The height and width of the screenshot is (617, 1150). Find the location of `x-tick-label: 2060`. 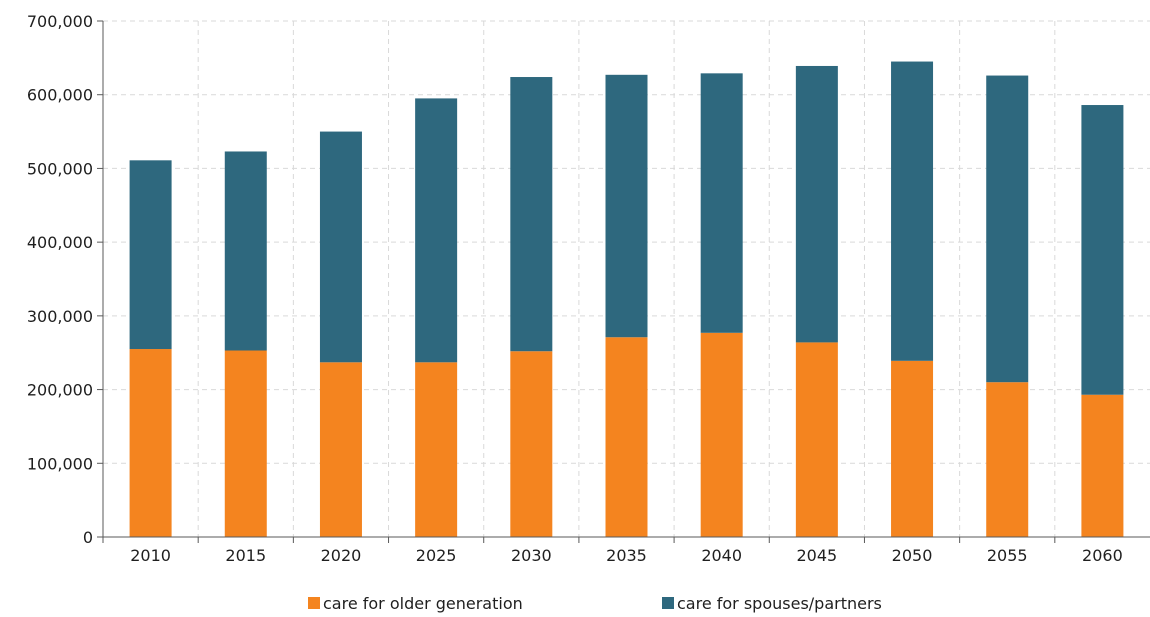

x-tick-label: 2060 is located at coordinates (1102, 555).